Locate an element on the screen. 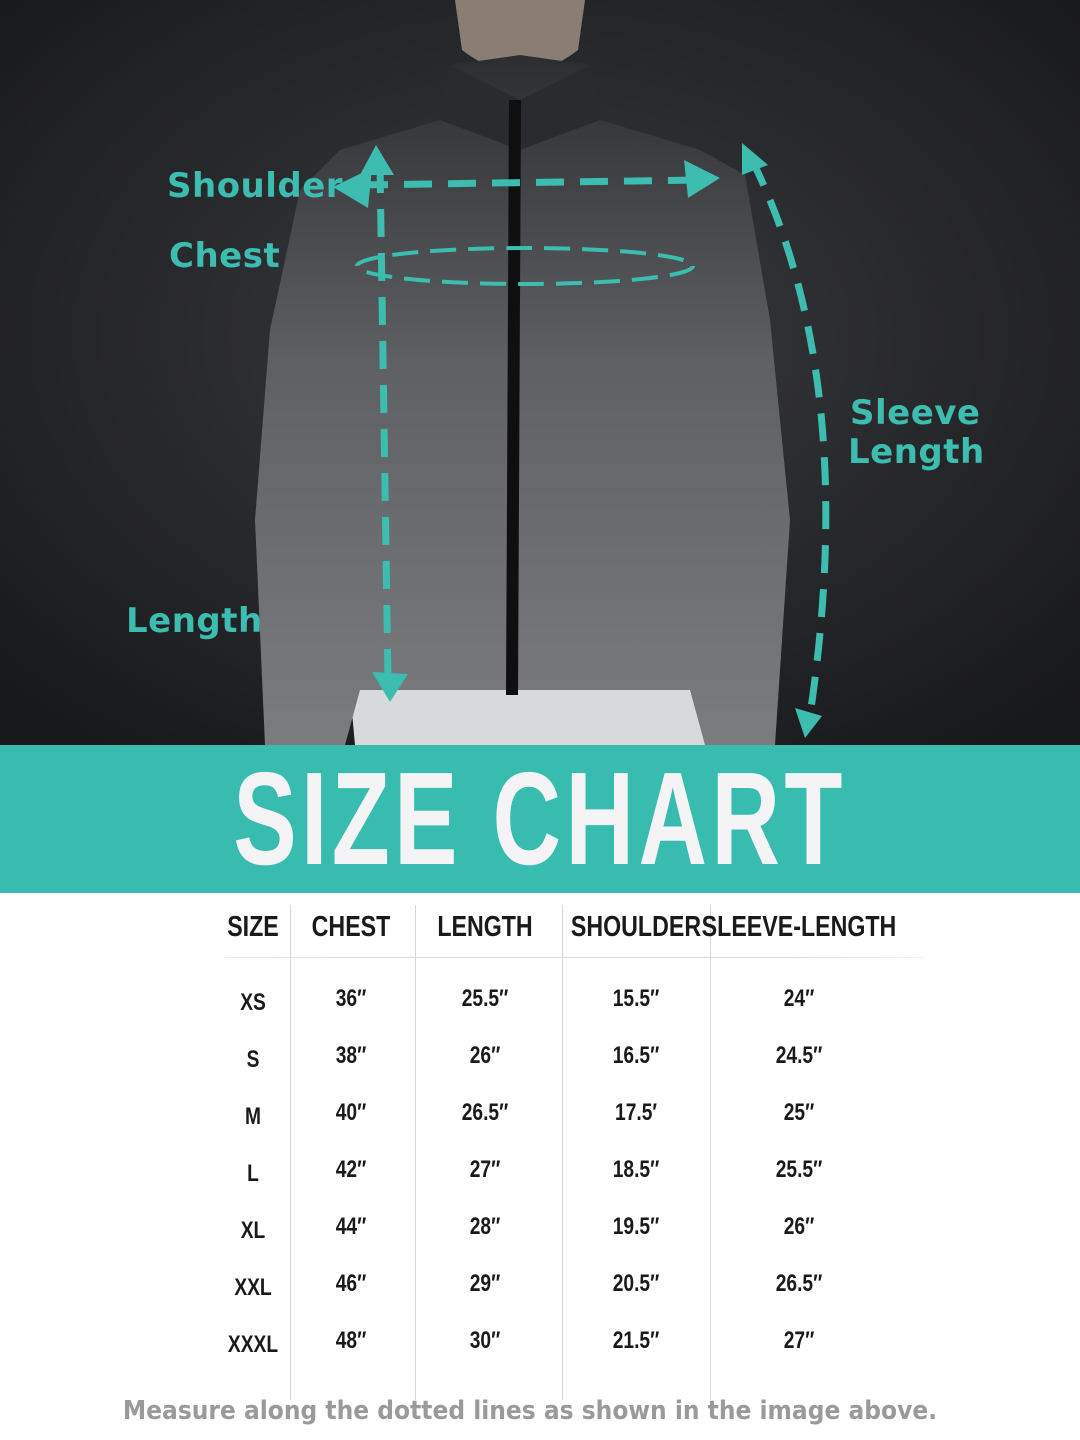 The width and height of the screenshot is (1080, 1440). measurement-cell: 25″ is located at coordinates (799, 1112).